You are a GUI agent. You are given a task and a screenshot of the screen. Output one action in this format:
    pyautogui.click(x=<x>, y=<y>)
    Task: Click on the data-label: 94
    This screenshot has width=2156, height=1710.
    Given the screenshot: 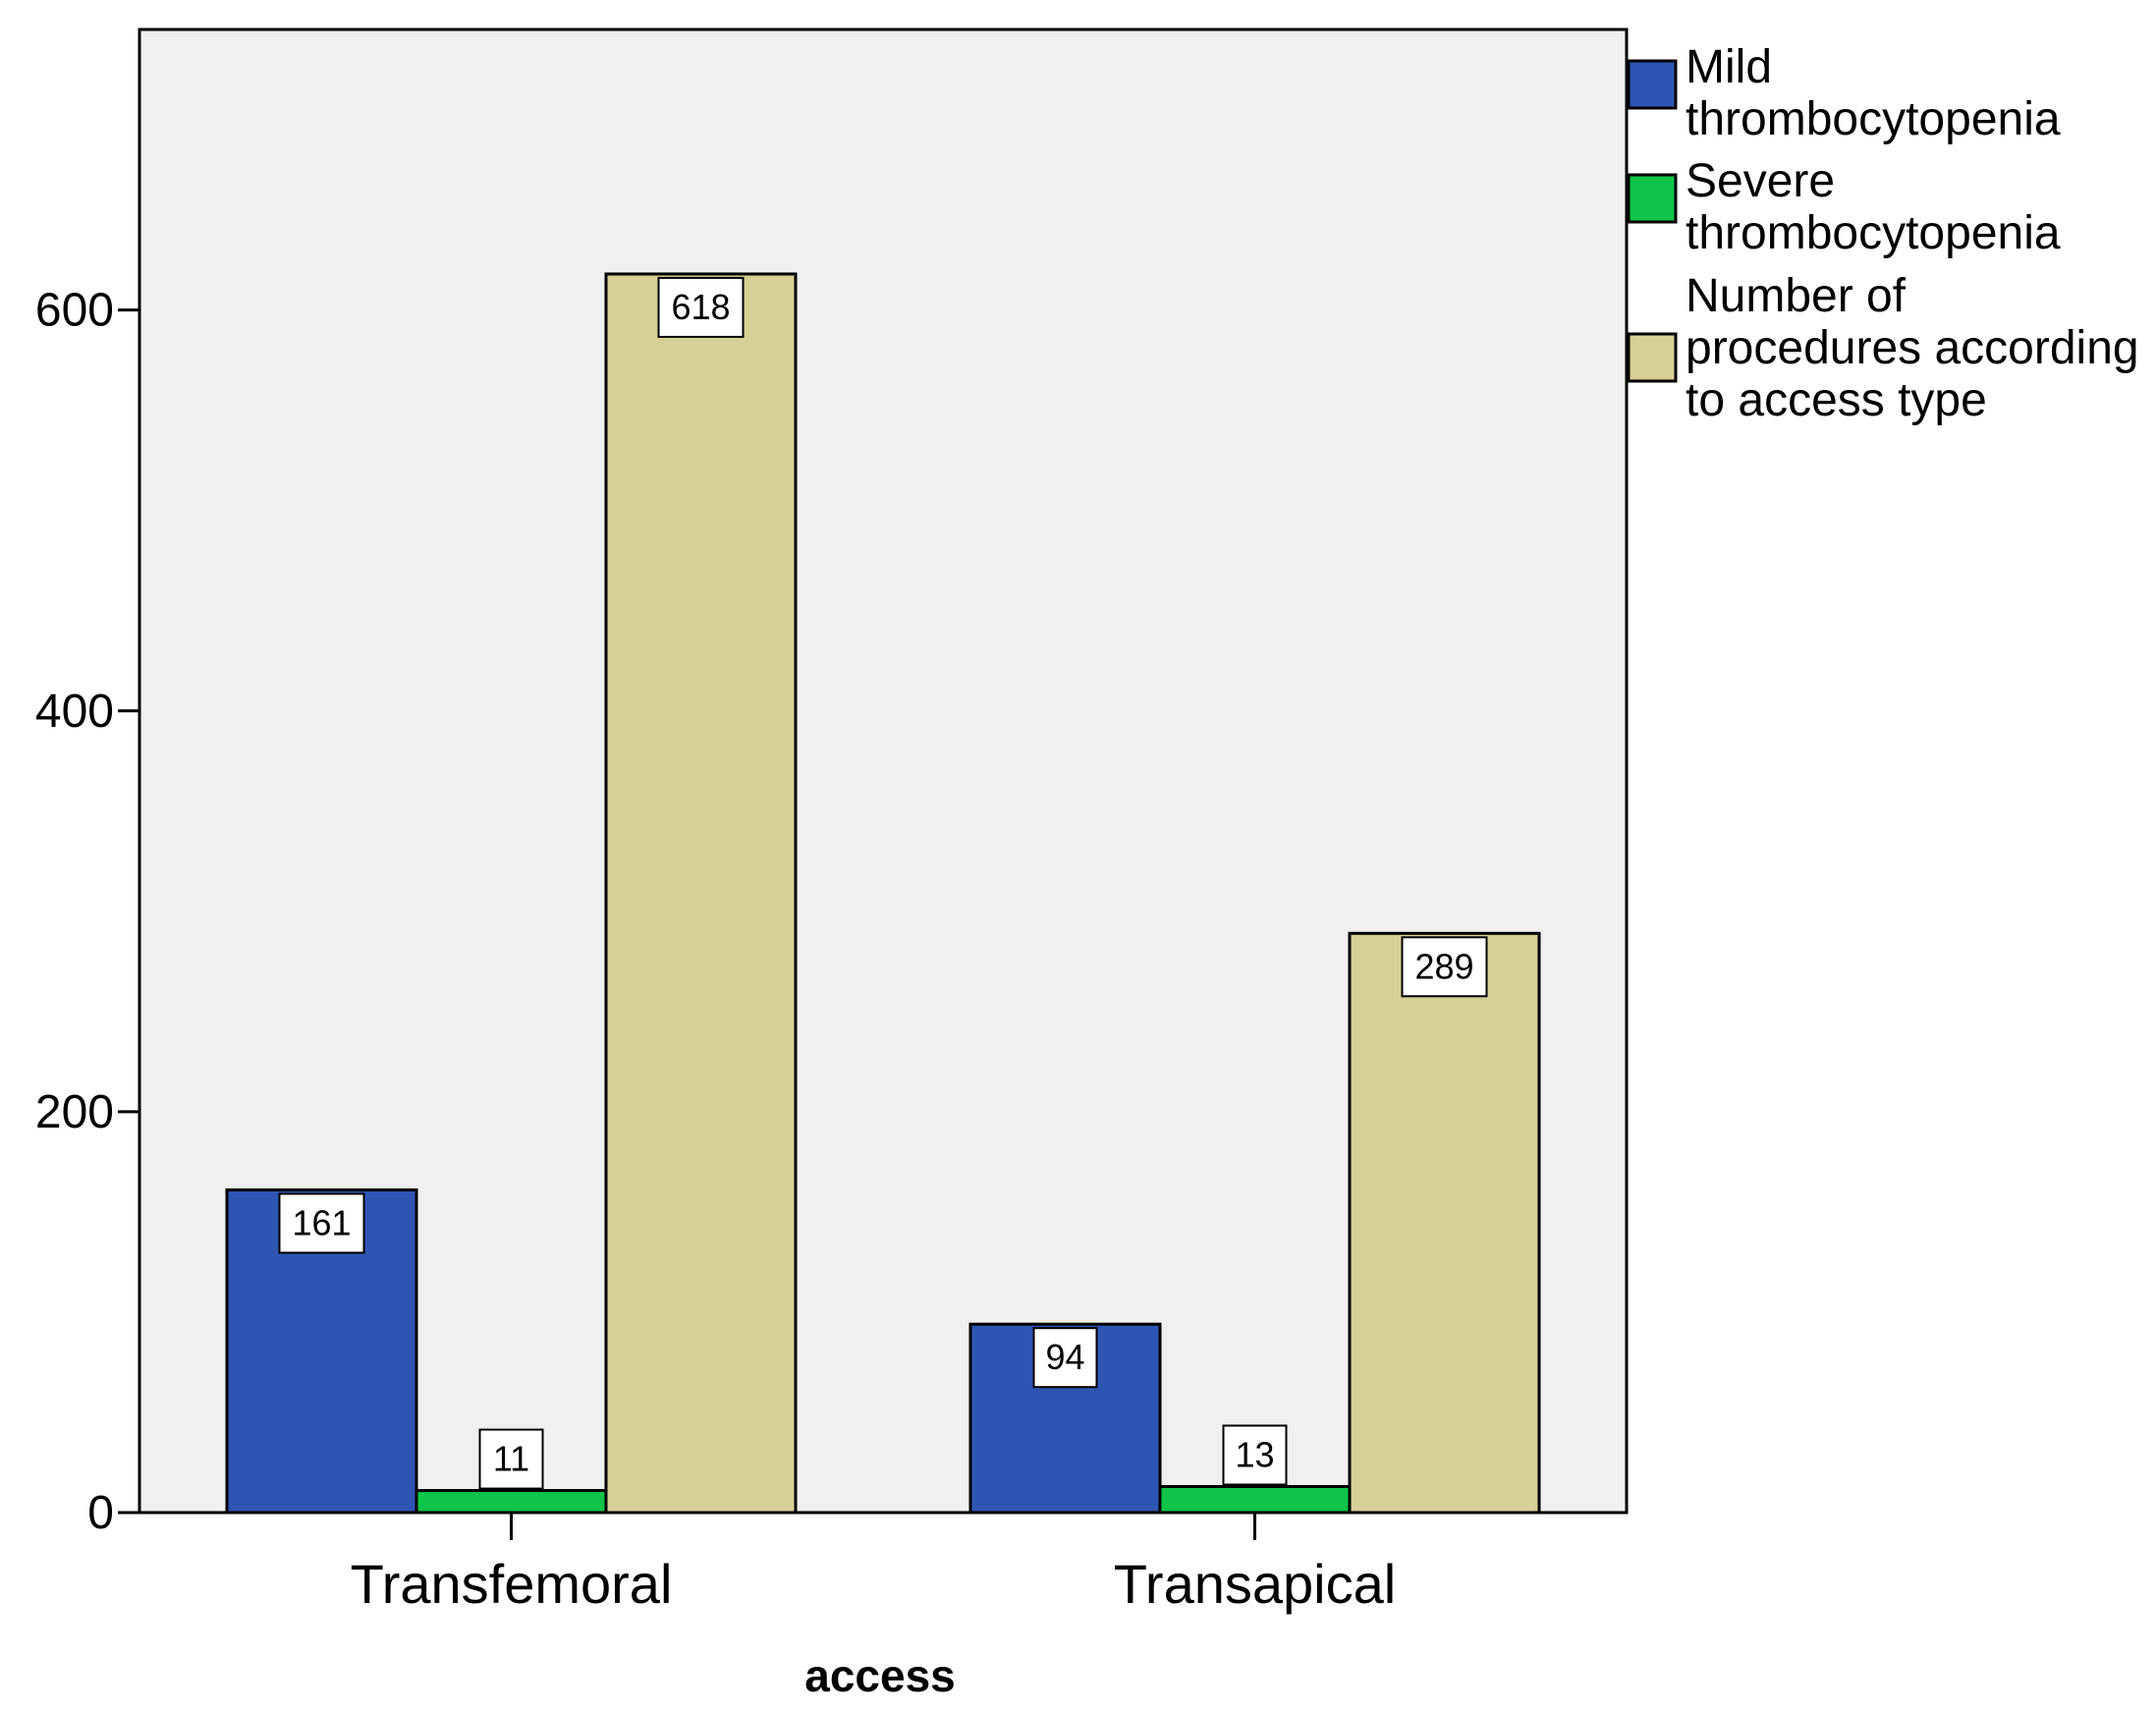 What is the action you would take?
    pyautogui.click(x=1064, y=1357)
    